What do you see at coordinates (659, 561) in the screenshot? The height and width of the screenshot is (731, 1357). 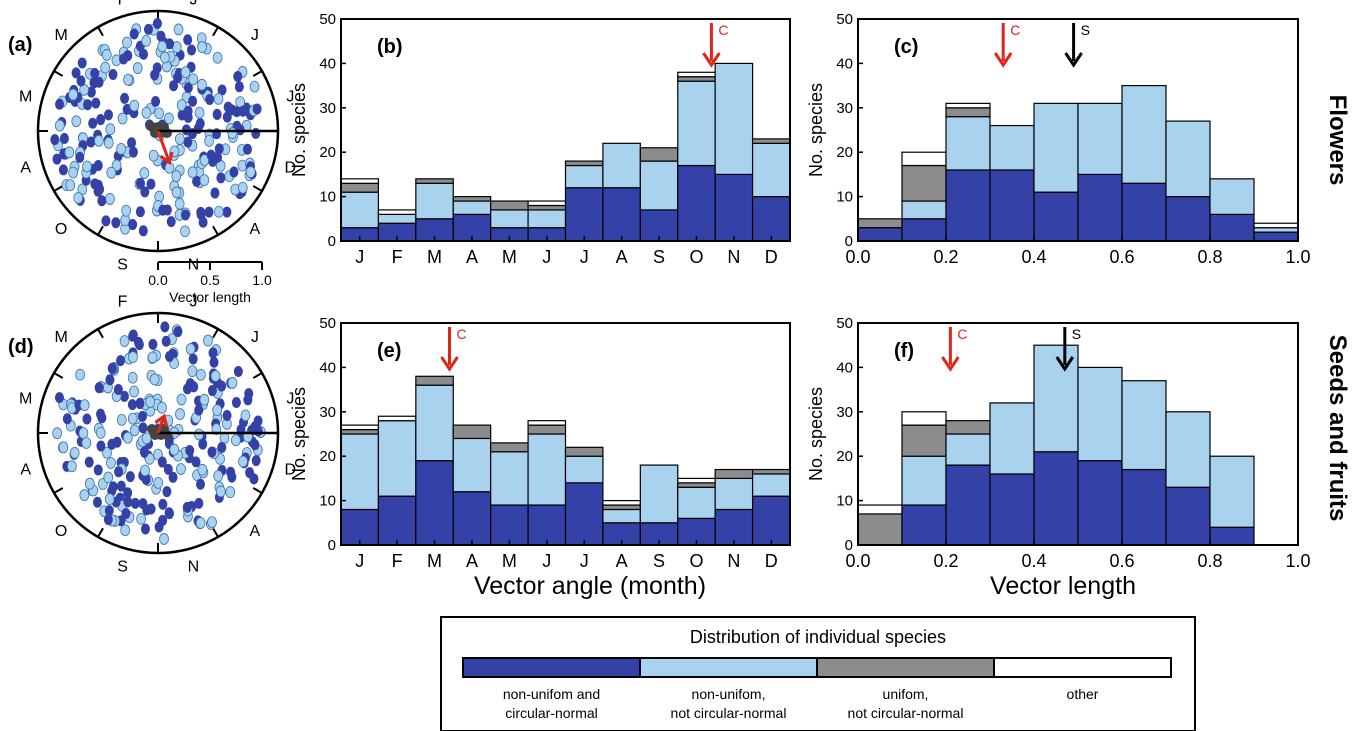 I see `x-tick-label: S` at bounding box center [659, 561].